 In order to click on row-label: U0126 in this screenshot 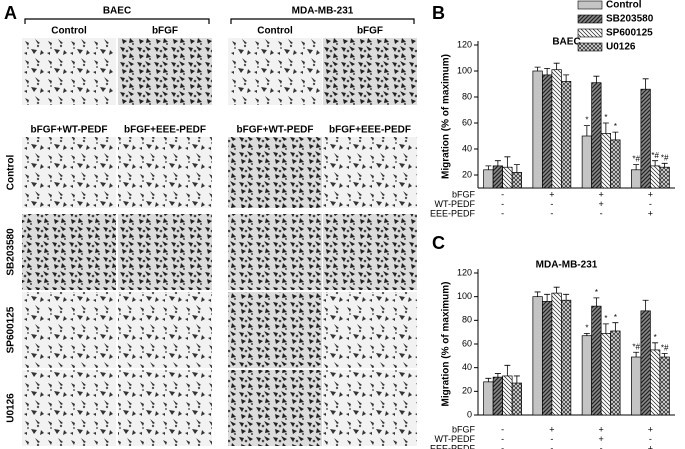, I will do `click(11, 408)`.